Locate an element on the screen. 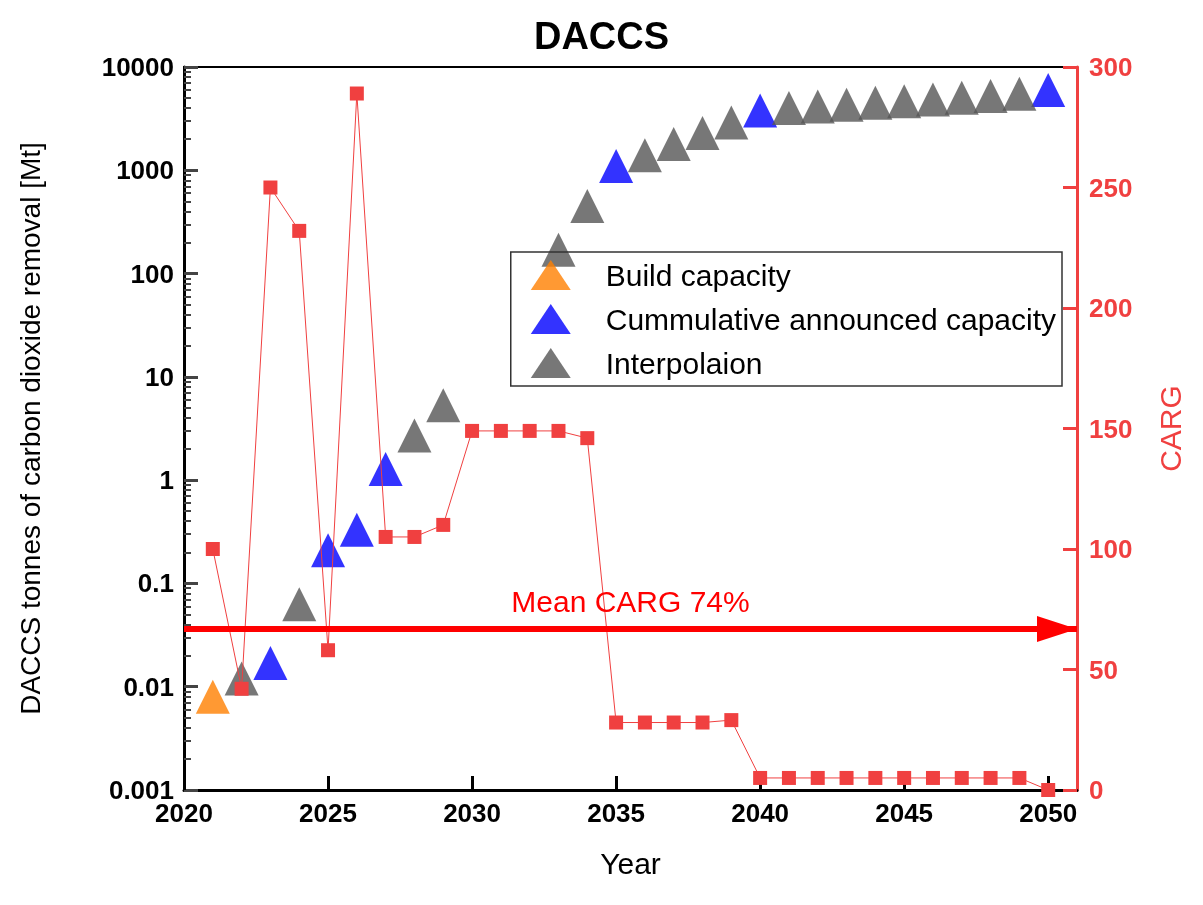 The image size is (1203, 905). y2-tick-label: 150 is located at coordinates (1111, 428).